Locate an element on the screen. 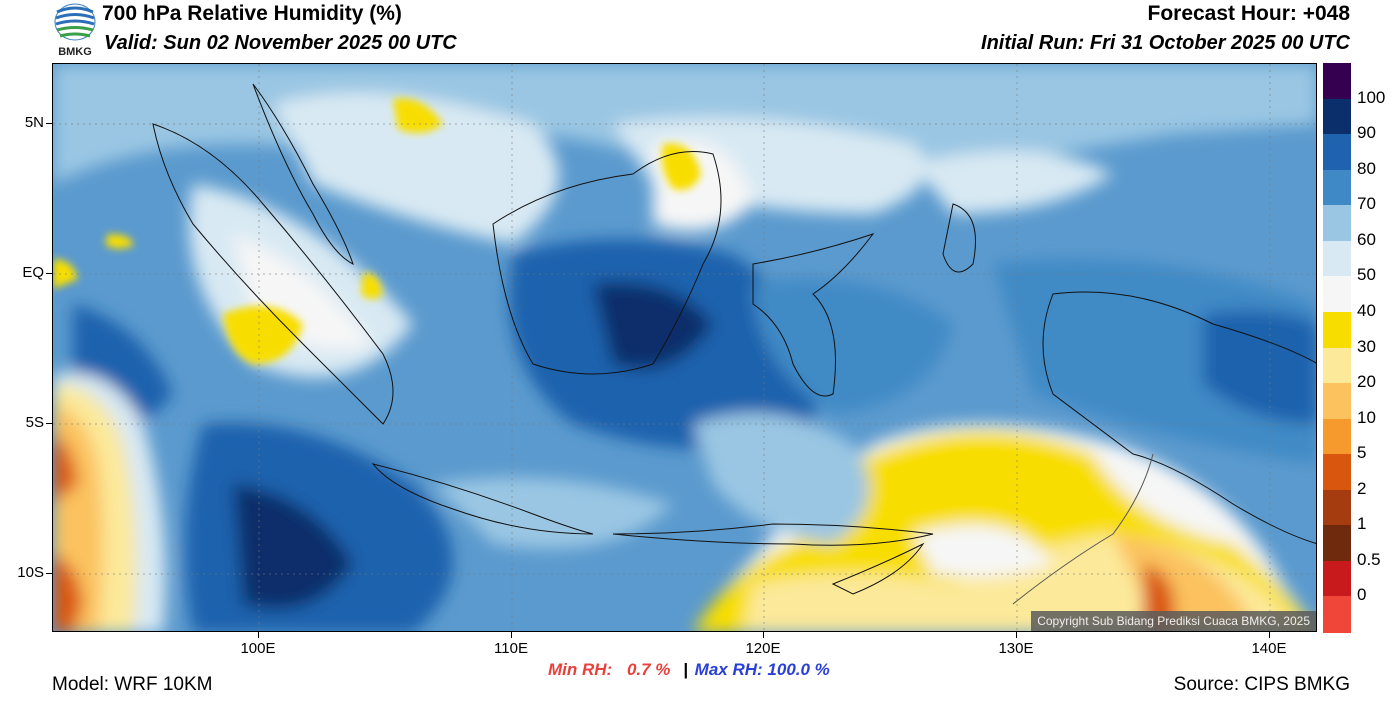 This screenshot has height=709, width=1400. colorbar-label: 10 is located at coordinates (1366, 417).